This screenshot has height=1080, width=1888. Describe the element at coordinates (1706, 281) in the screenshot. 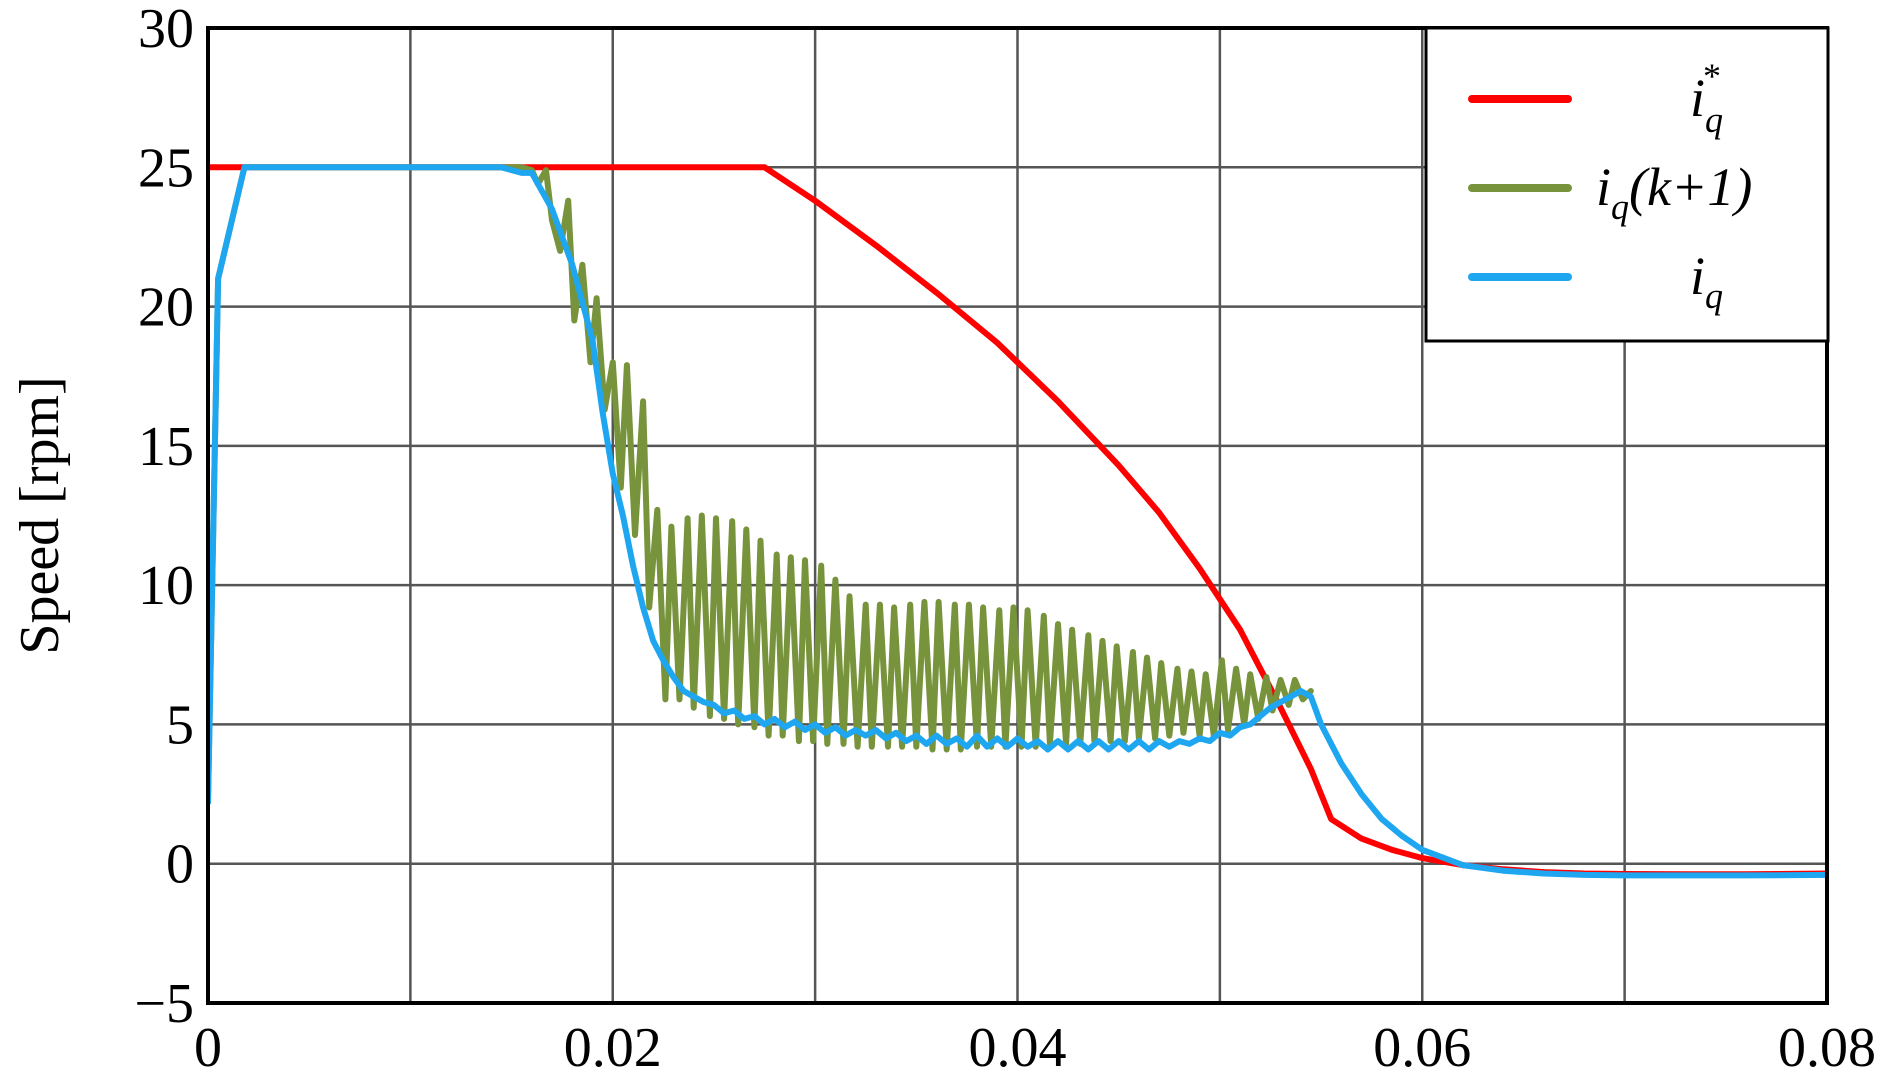

I see `legend-entry: iq` at that location.